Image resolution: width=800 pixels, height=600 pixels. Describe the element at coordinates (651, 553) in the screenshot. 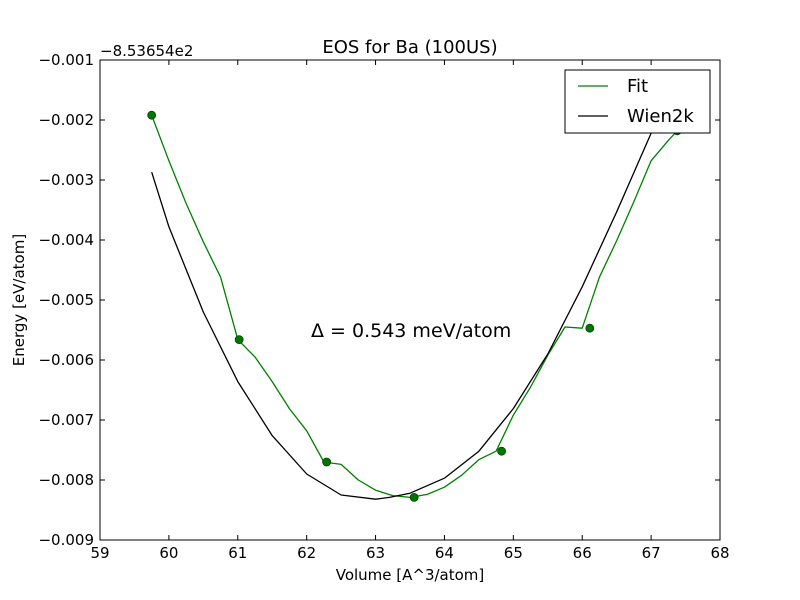

I see `x-tick-label: 67` at that location.